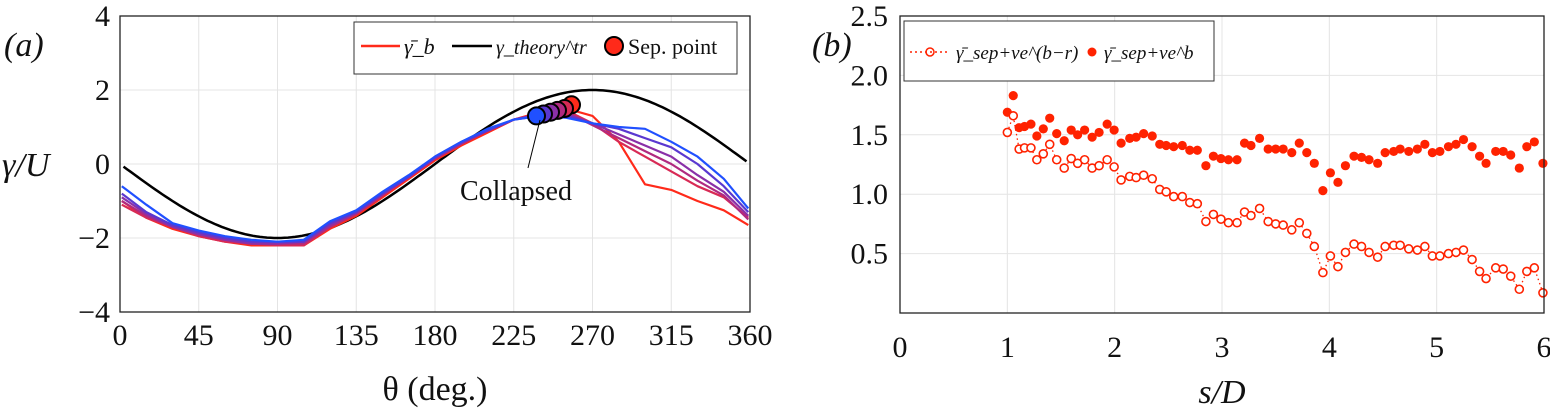 This screenshot has width=1550, height=416. What do you see at coordinates (1543, 347) in the screenshot?
I see `x-tick-label: 6` at bounding box center [1543, 347].